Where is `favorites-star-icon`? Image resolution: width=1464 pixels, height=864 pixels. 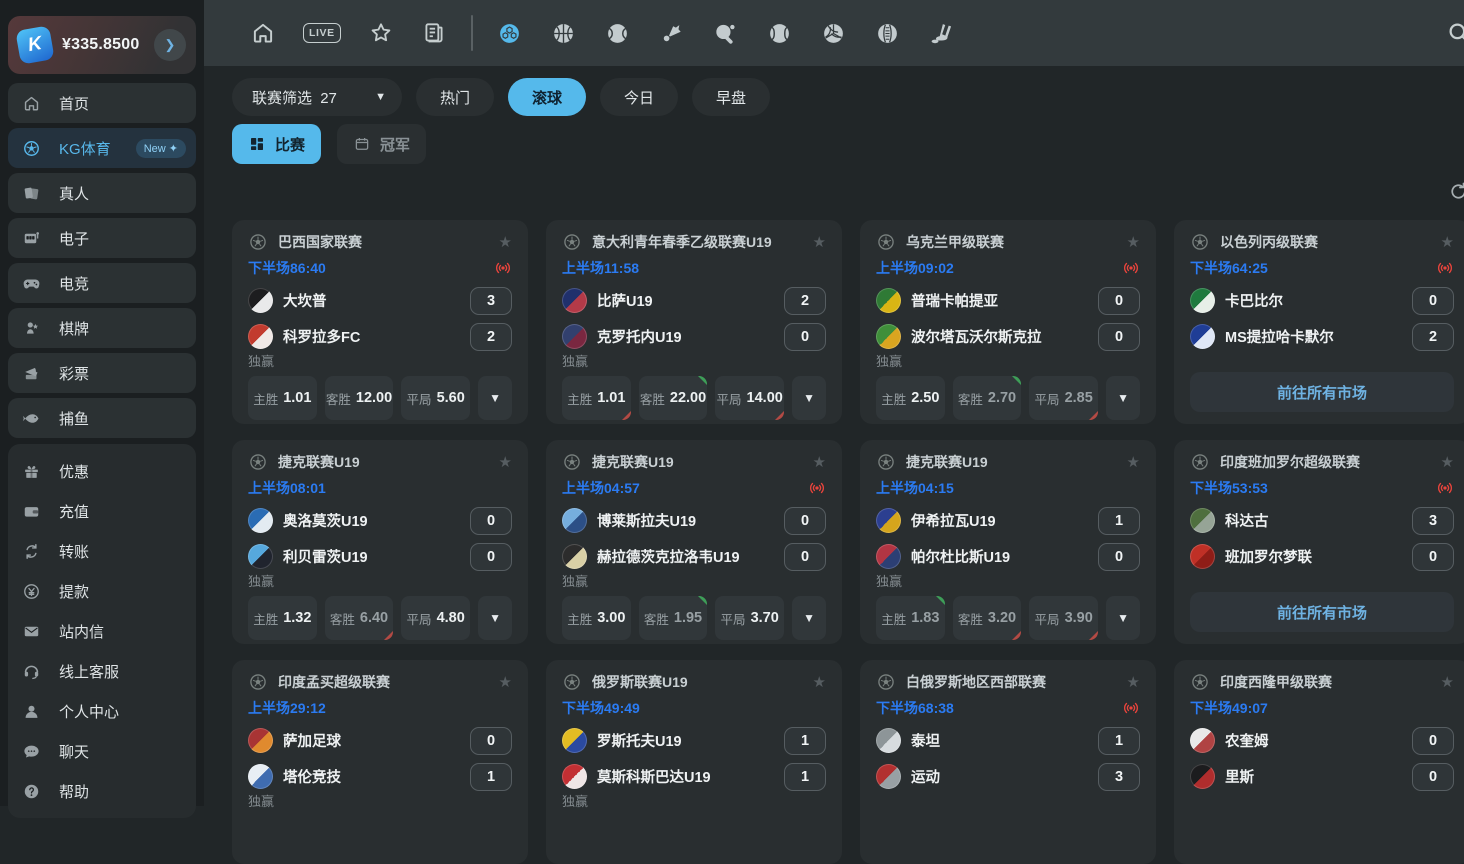 favorites-star-icon is located at coordinates (381, 33).